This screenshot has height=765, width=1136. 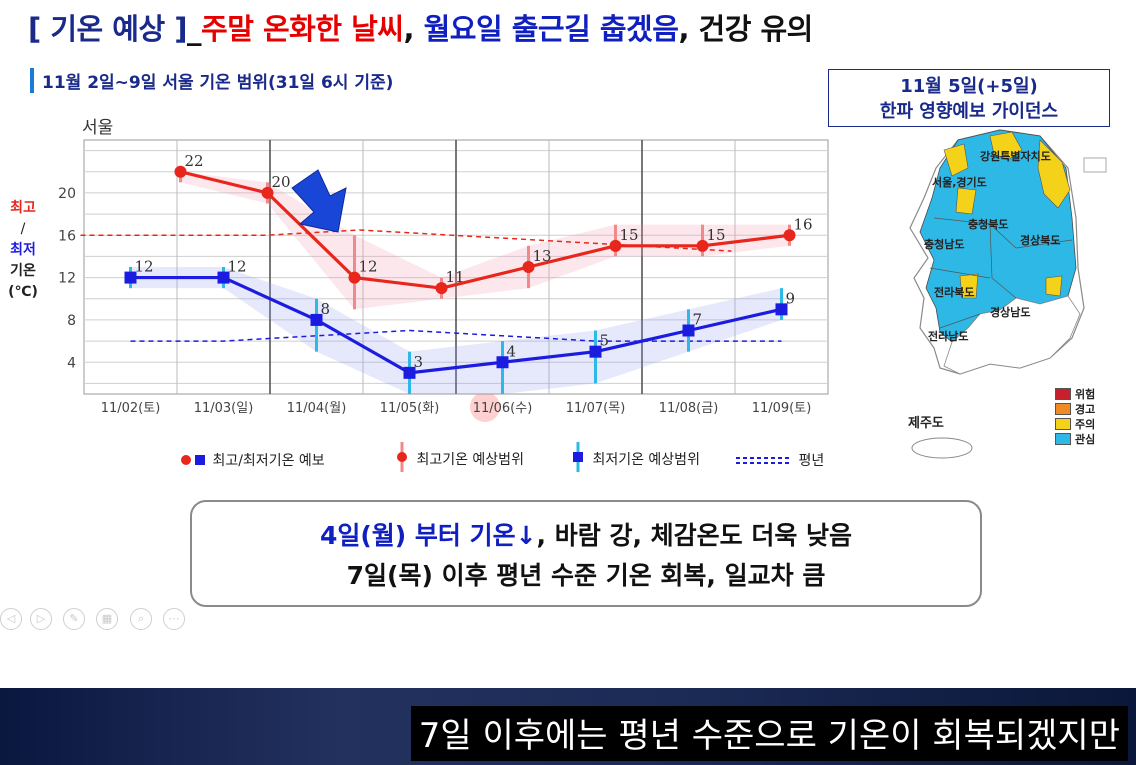 What do you see at coordinates (67, 236) in the screenshot?
I see `y-tick-label: 16` at bounding box center [67, 236].